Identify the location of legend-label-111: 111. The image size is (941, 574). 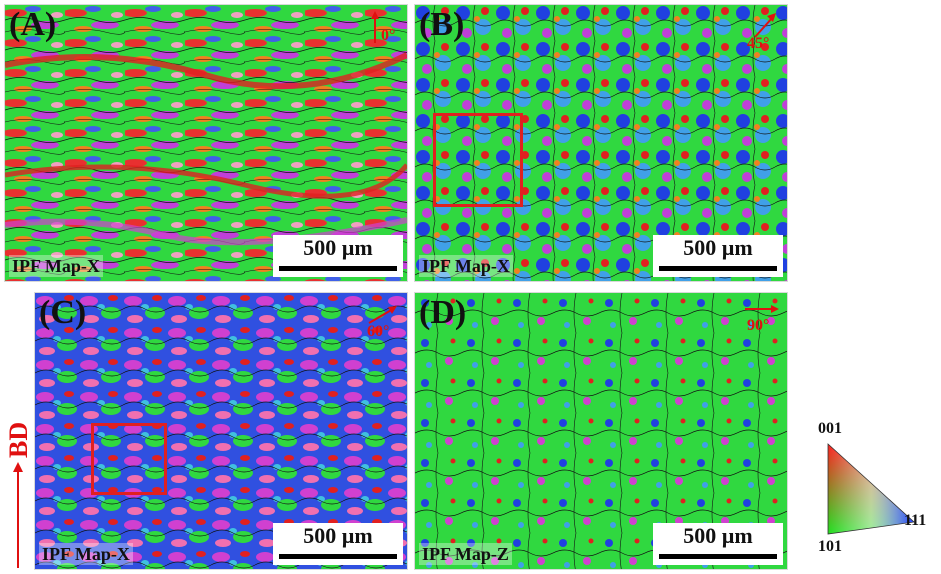
(915, 520).